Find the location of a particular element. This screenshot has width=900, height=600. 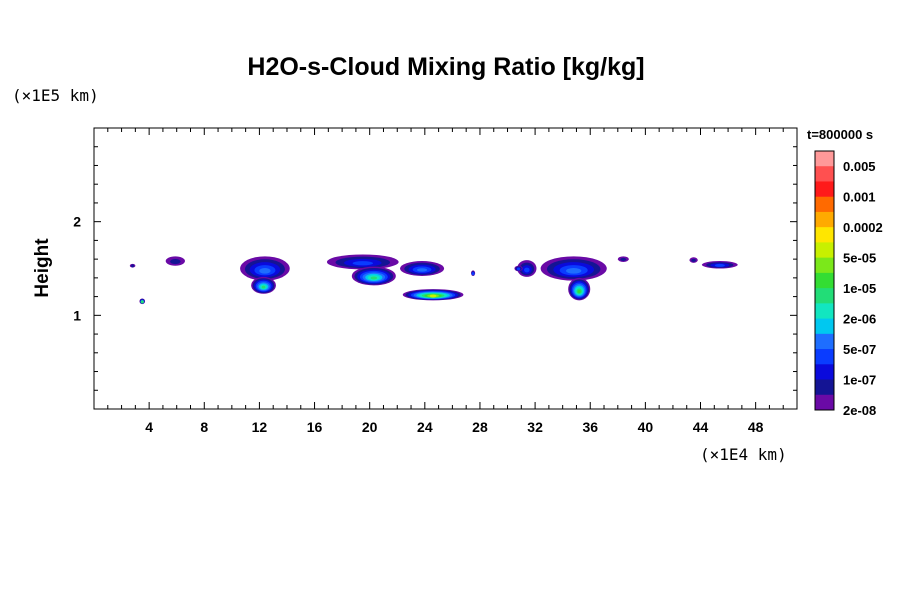

x-tick-label: 20 is located at coordinates (370, 427).